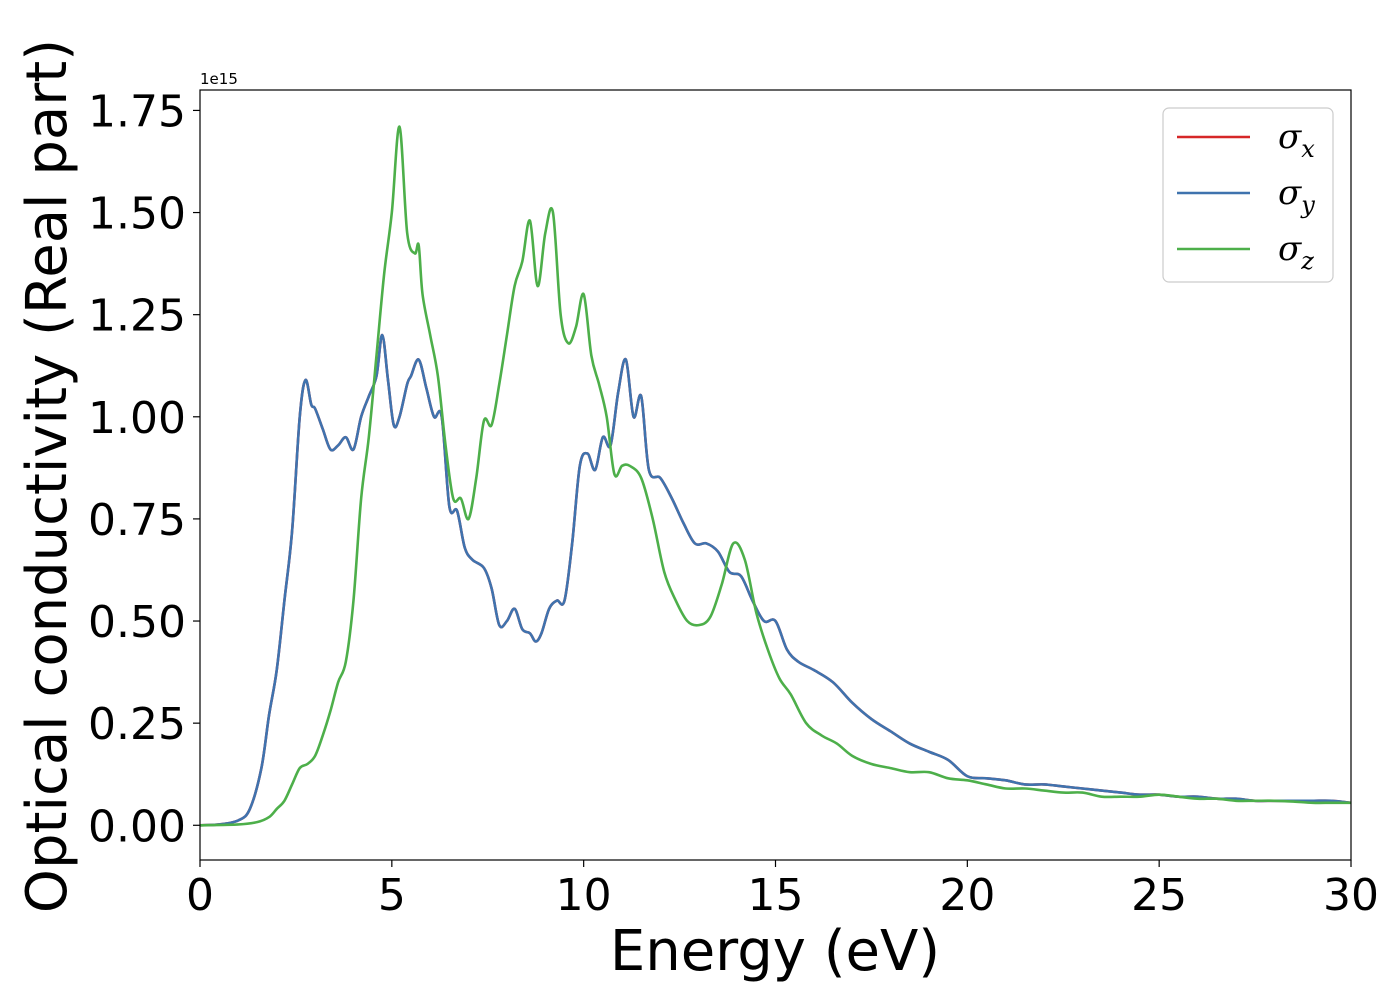  What do you see at coordinates (392, 895) in the screenshot?
I see `x-tick-label: 5` at bounding box center [392, 895].